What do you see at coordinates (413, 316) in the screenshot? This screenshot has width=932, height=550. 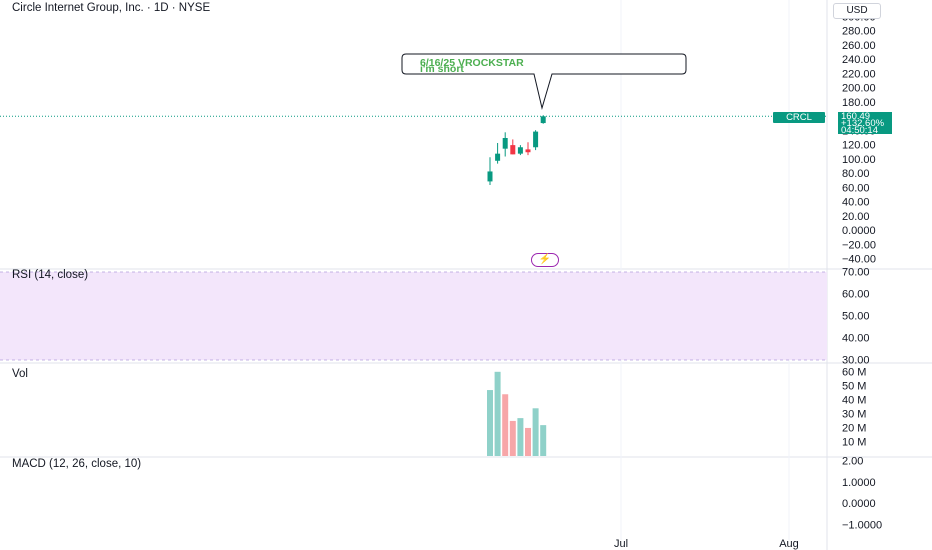 I see `rsi-band` at bounding box center [413, 316].